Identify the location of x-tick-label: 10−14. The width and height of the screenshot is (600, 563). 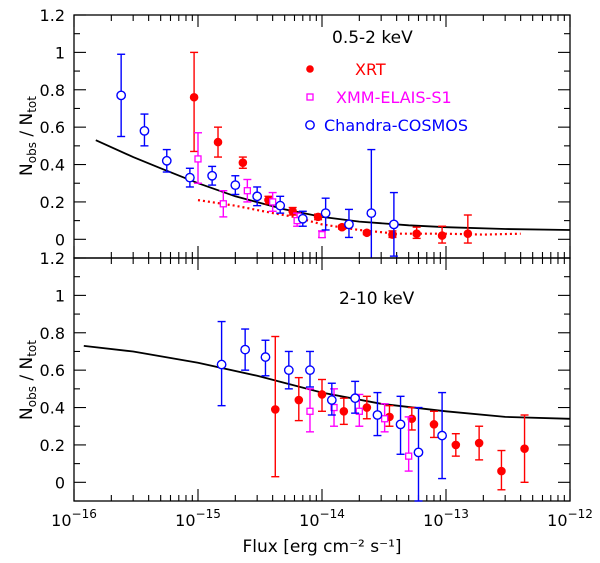
(322, 518).